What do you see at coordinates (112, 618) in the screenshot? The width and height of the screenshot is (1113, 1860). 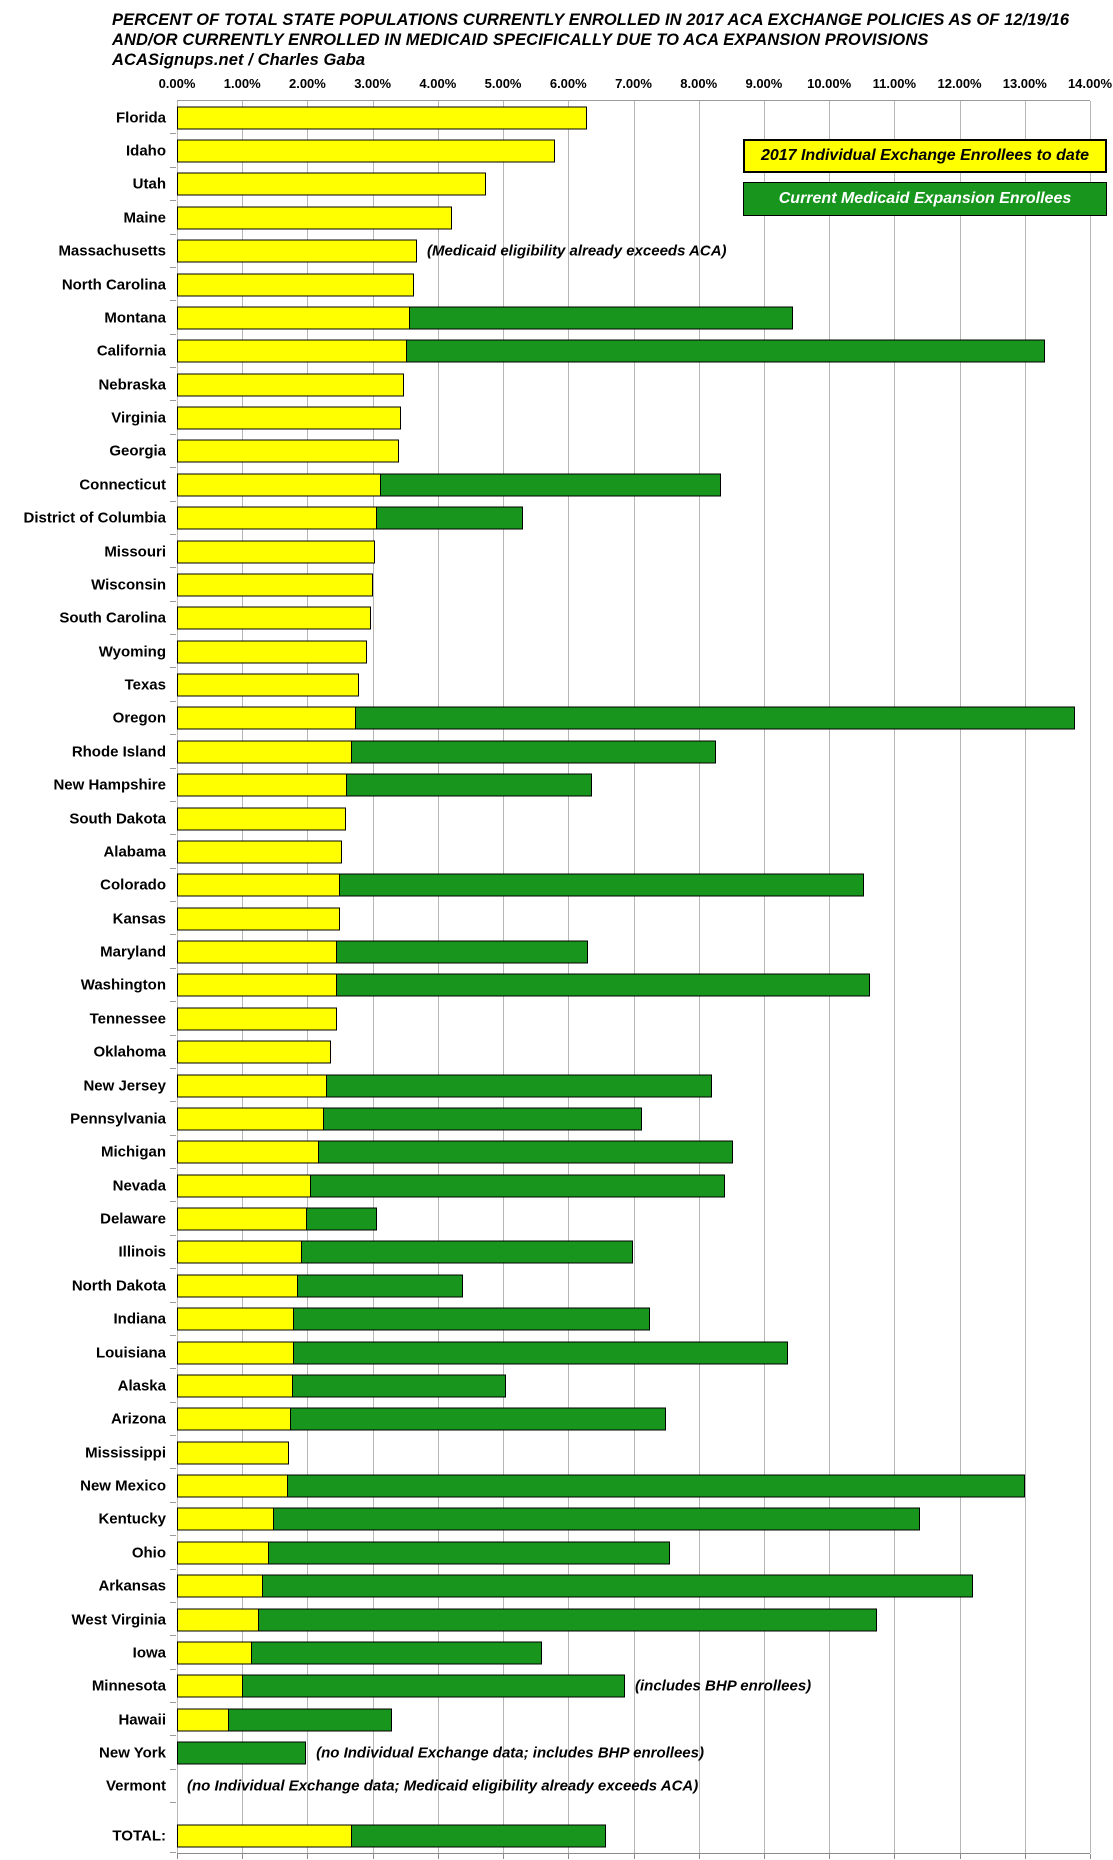 I see `state-label: South Carolina` at bounding box center [112, 618].